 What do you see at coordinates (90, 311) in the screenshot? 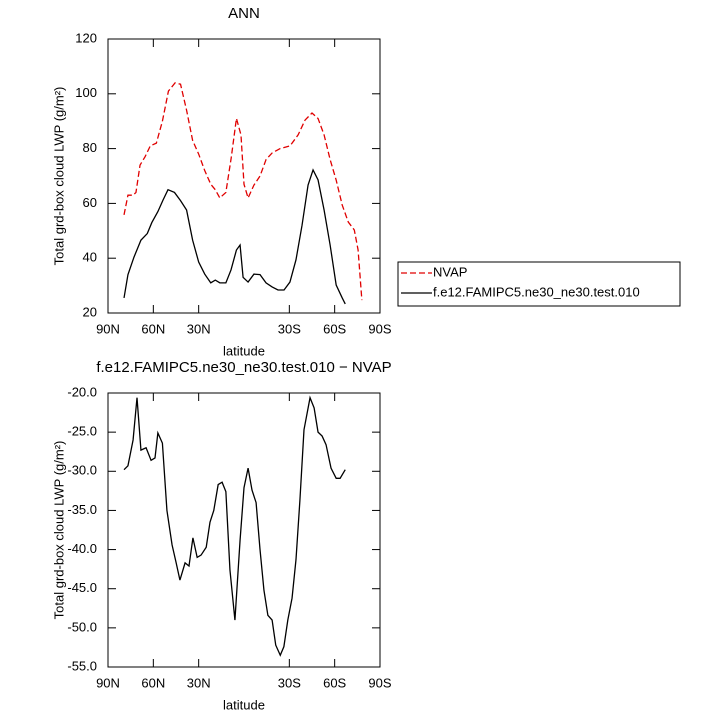
I see `y-tick-label: 20` at bounding box center [90, 311].